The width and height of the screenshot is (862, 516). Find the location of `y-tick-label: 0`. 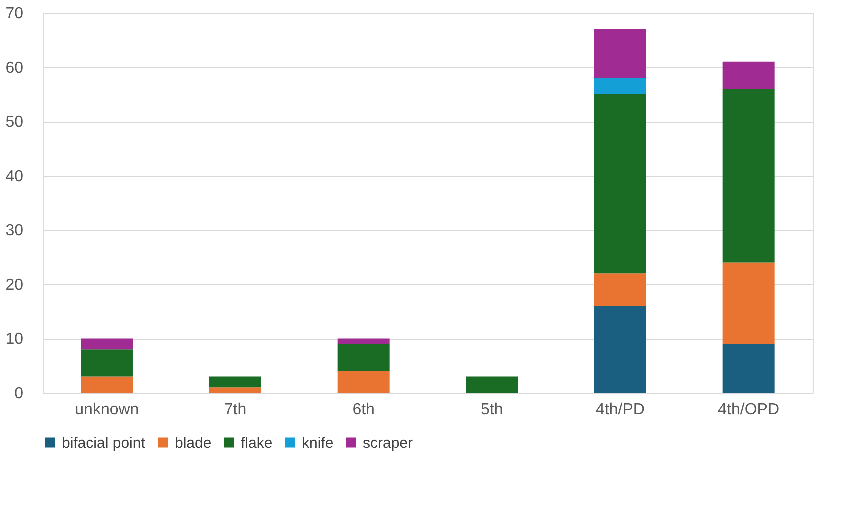

y-tick-label: 0 is located at coordinates (19, 394).